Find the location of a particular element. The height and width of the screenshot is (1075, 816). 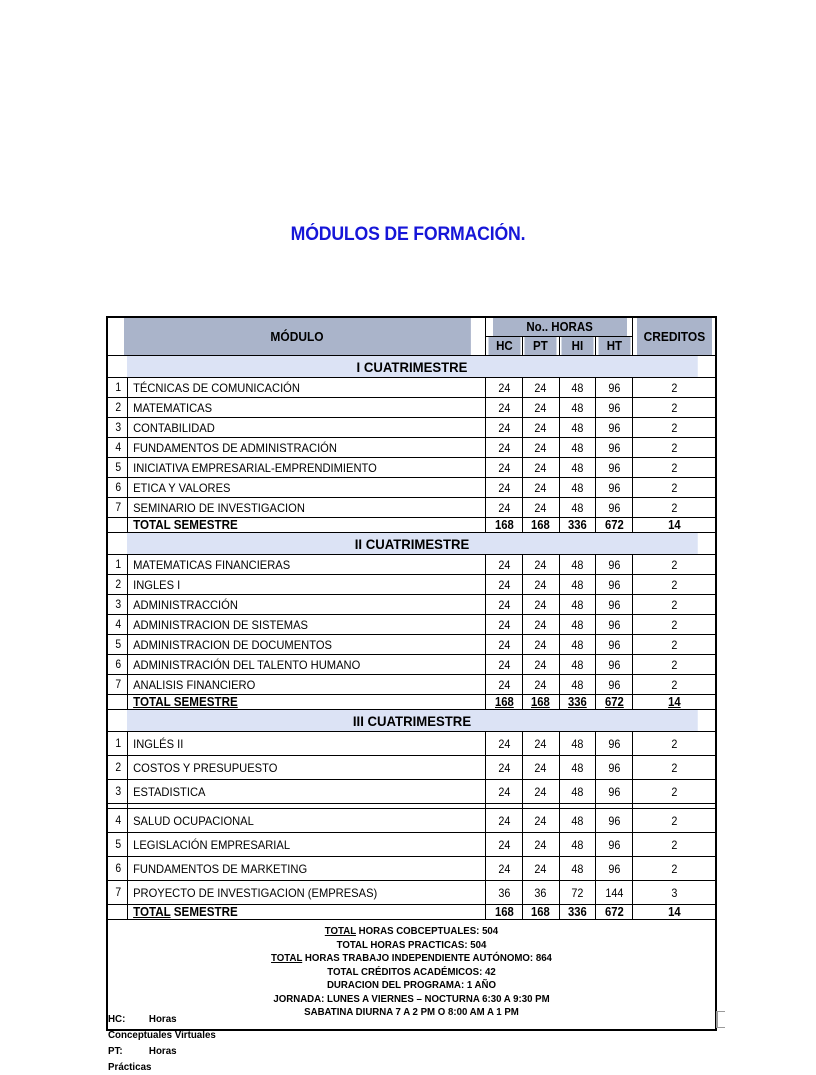

summary-line-1: TOTAL HORAS COBCEPTUALES: 504 is located at coordinates (411, 932).